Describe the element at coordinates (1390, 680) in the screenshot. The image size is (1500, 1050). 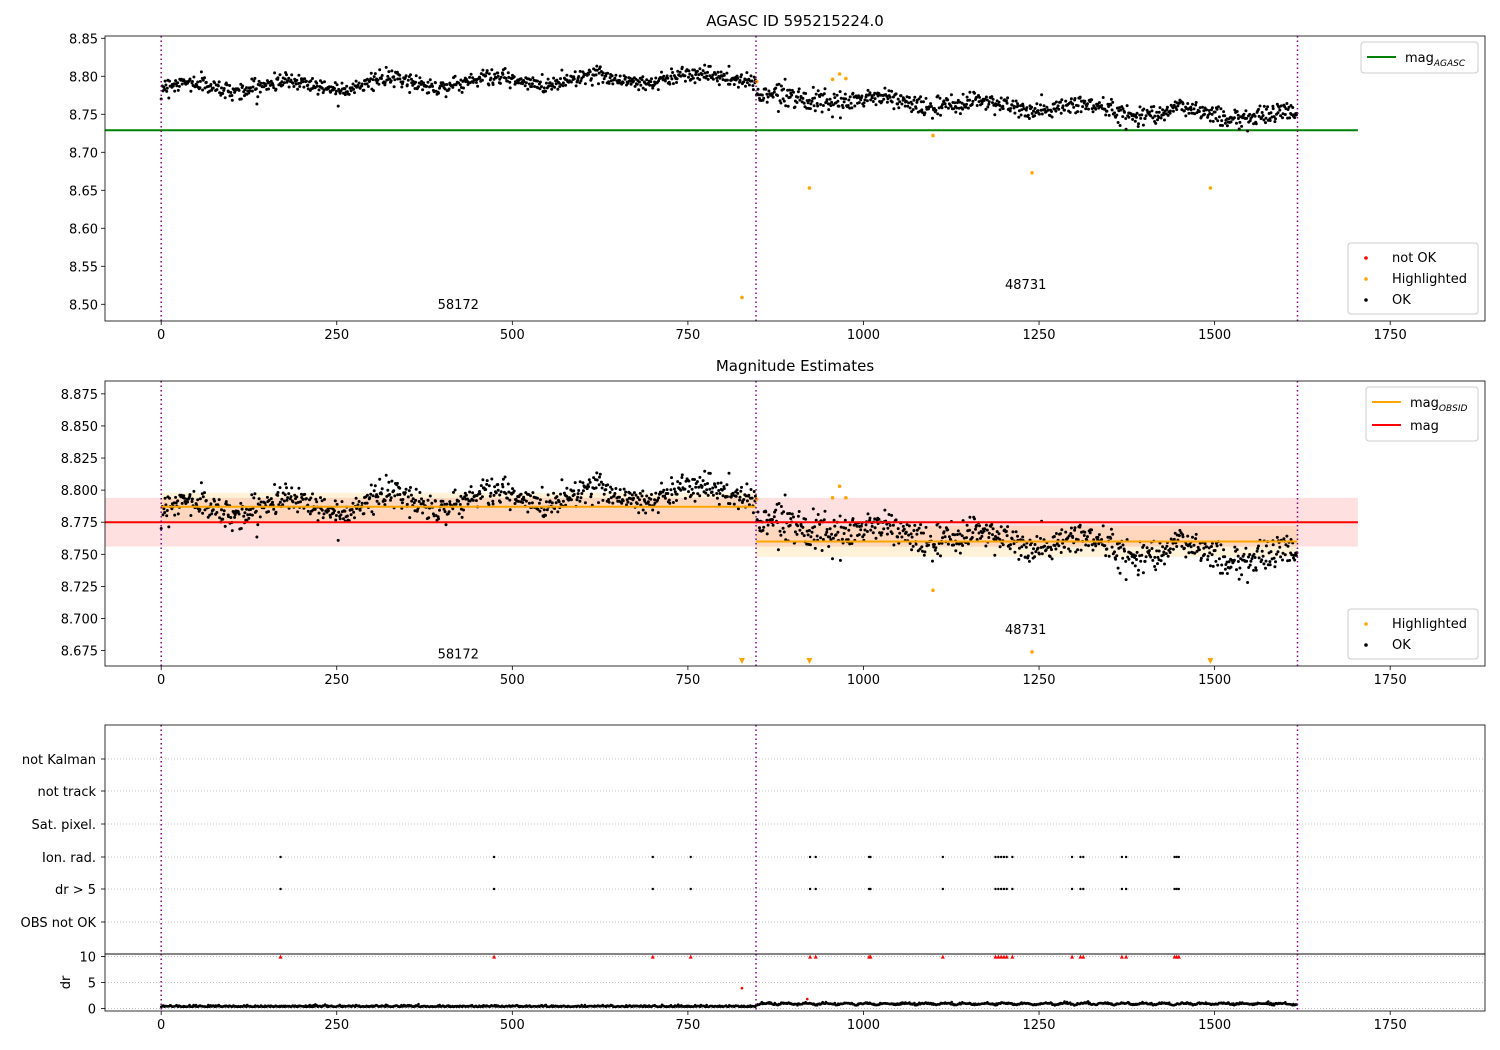
I see `x-tick-label: 1750` at that location.